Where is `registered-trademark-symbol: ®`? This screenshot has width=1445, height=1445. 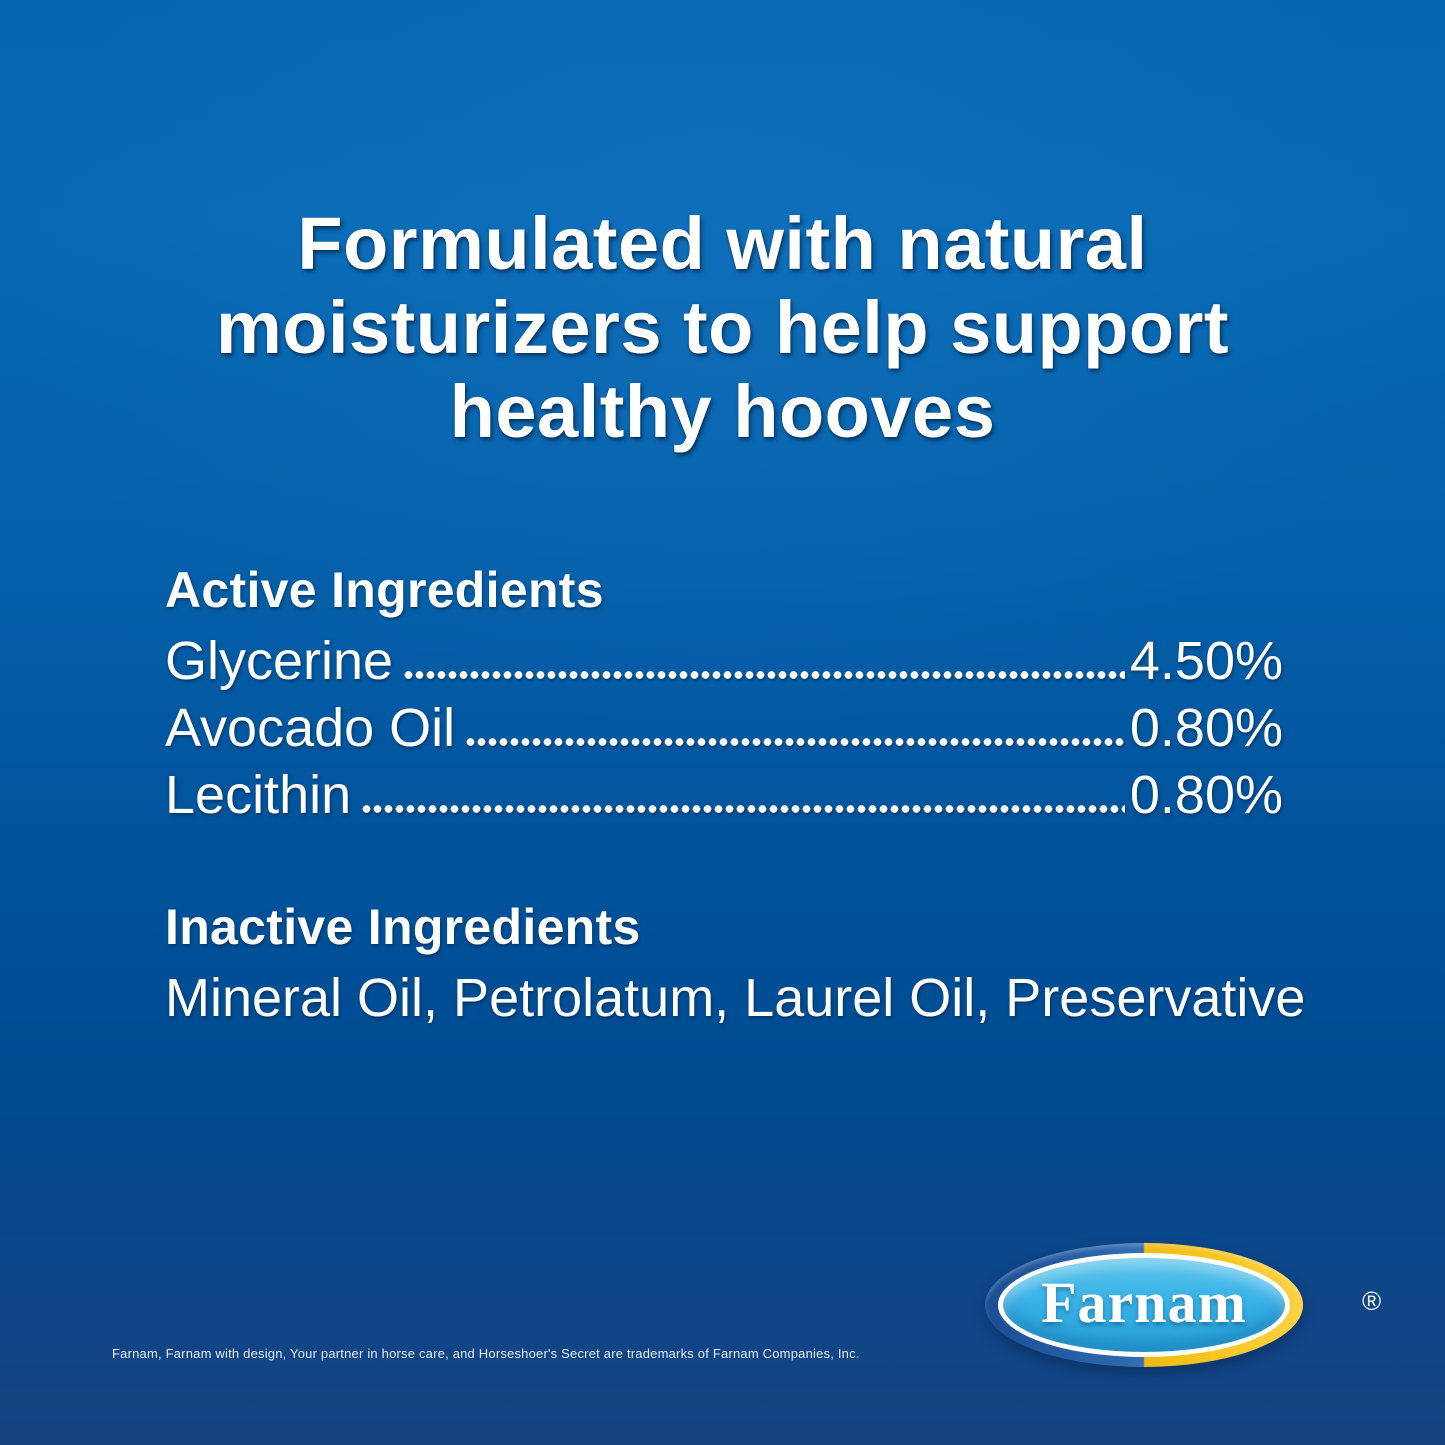
registered-trademark-symbol: ® is located at coordinates (1372, 1301).